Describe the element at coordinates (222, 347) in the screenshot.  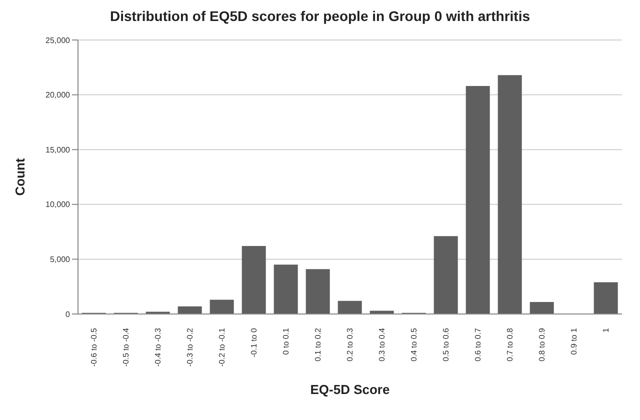
I see `x-tick-label: -0.2 to -0.1` at that location.